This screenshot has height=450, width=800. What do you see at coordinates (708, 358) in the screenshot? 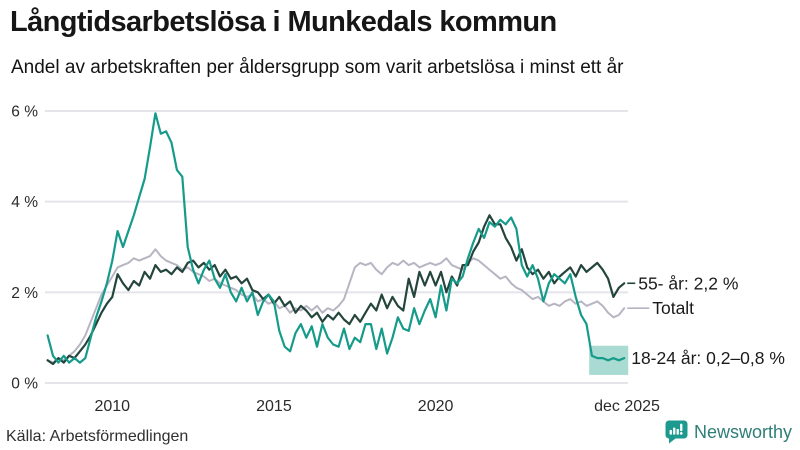
I see `series-end-label: 18-24 år: 0,2–0,8 %` at bounding box center [708, 358].